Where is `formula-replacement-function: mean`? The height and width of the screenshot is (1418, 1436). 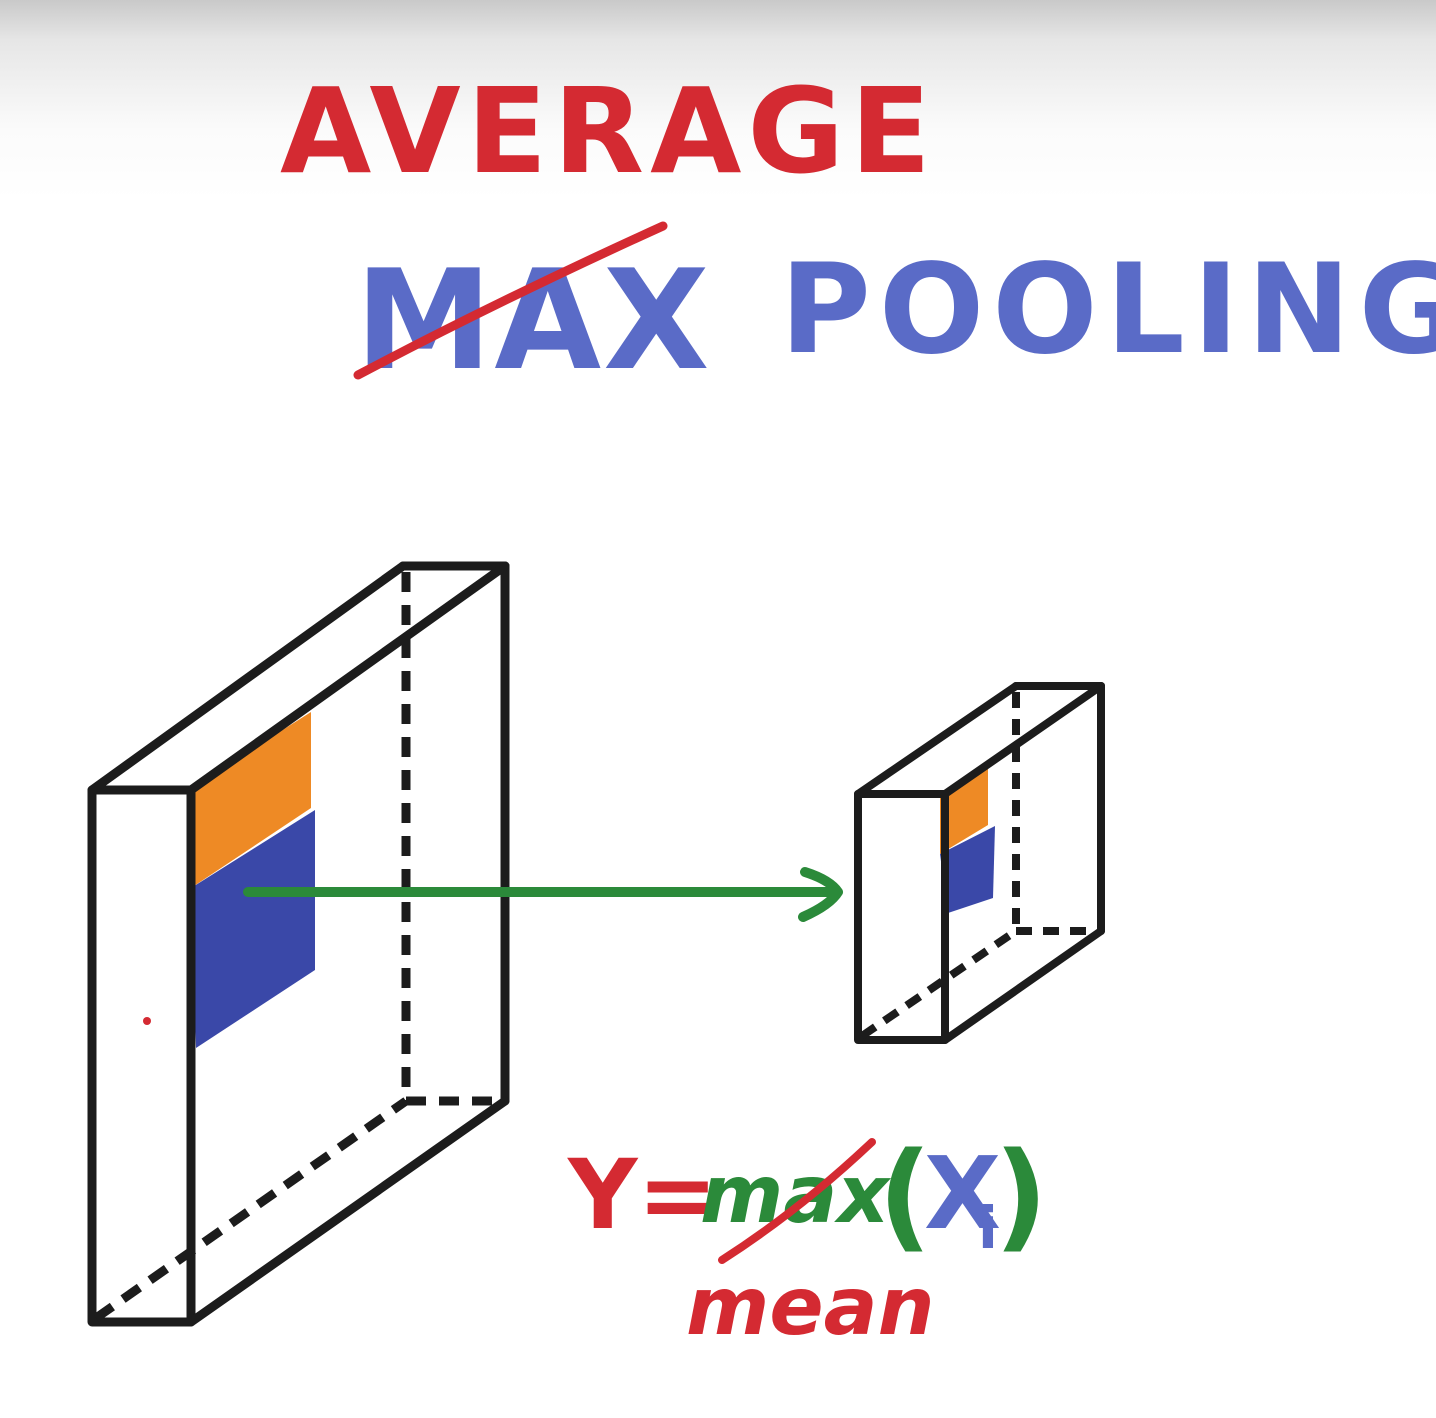 formula-replacement-function: mean is located at coordinates (810, 1306).